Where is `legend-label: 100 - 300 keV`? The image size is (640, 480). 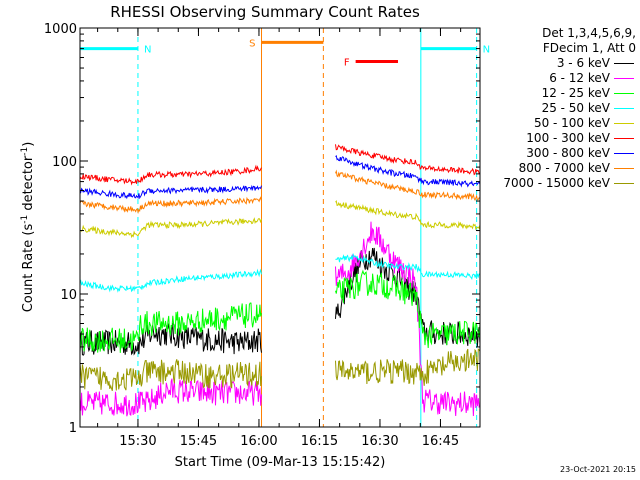
legend-label: 100 - 300 keV is located at coordinates (568, 138).